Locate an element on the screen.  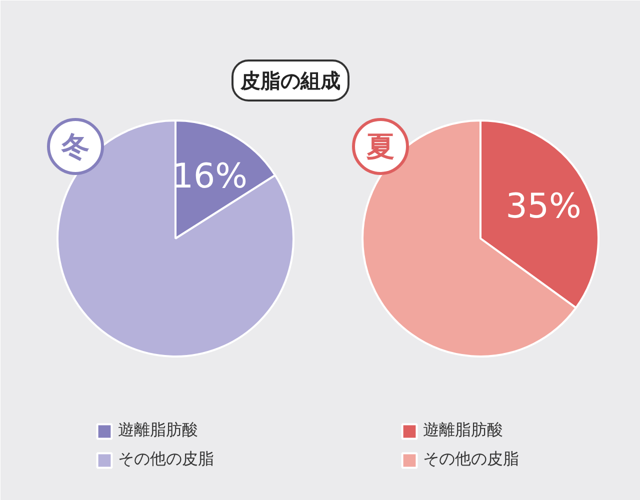
text: 皮脂の組成 is located at coordinates (290, 80).